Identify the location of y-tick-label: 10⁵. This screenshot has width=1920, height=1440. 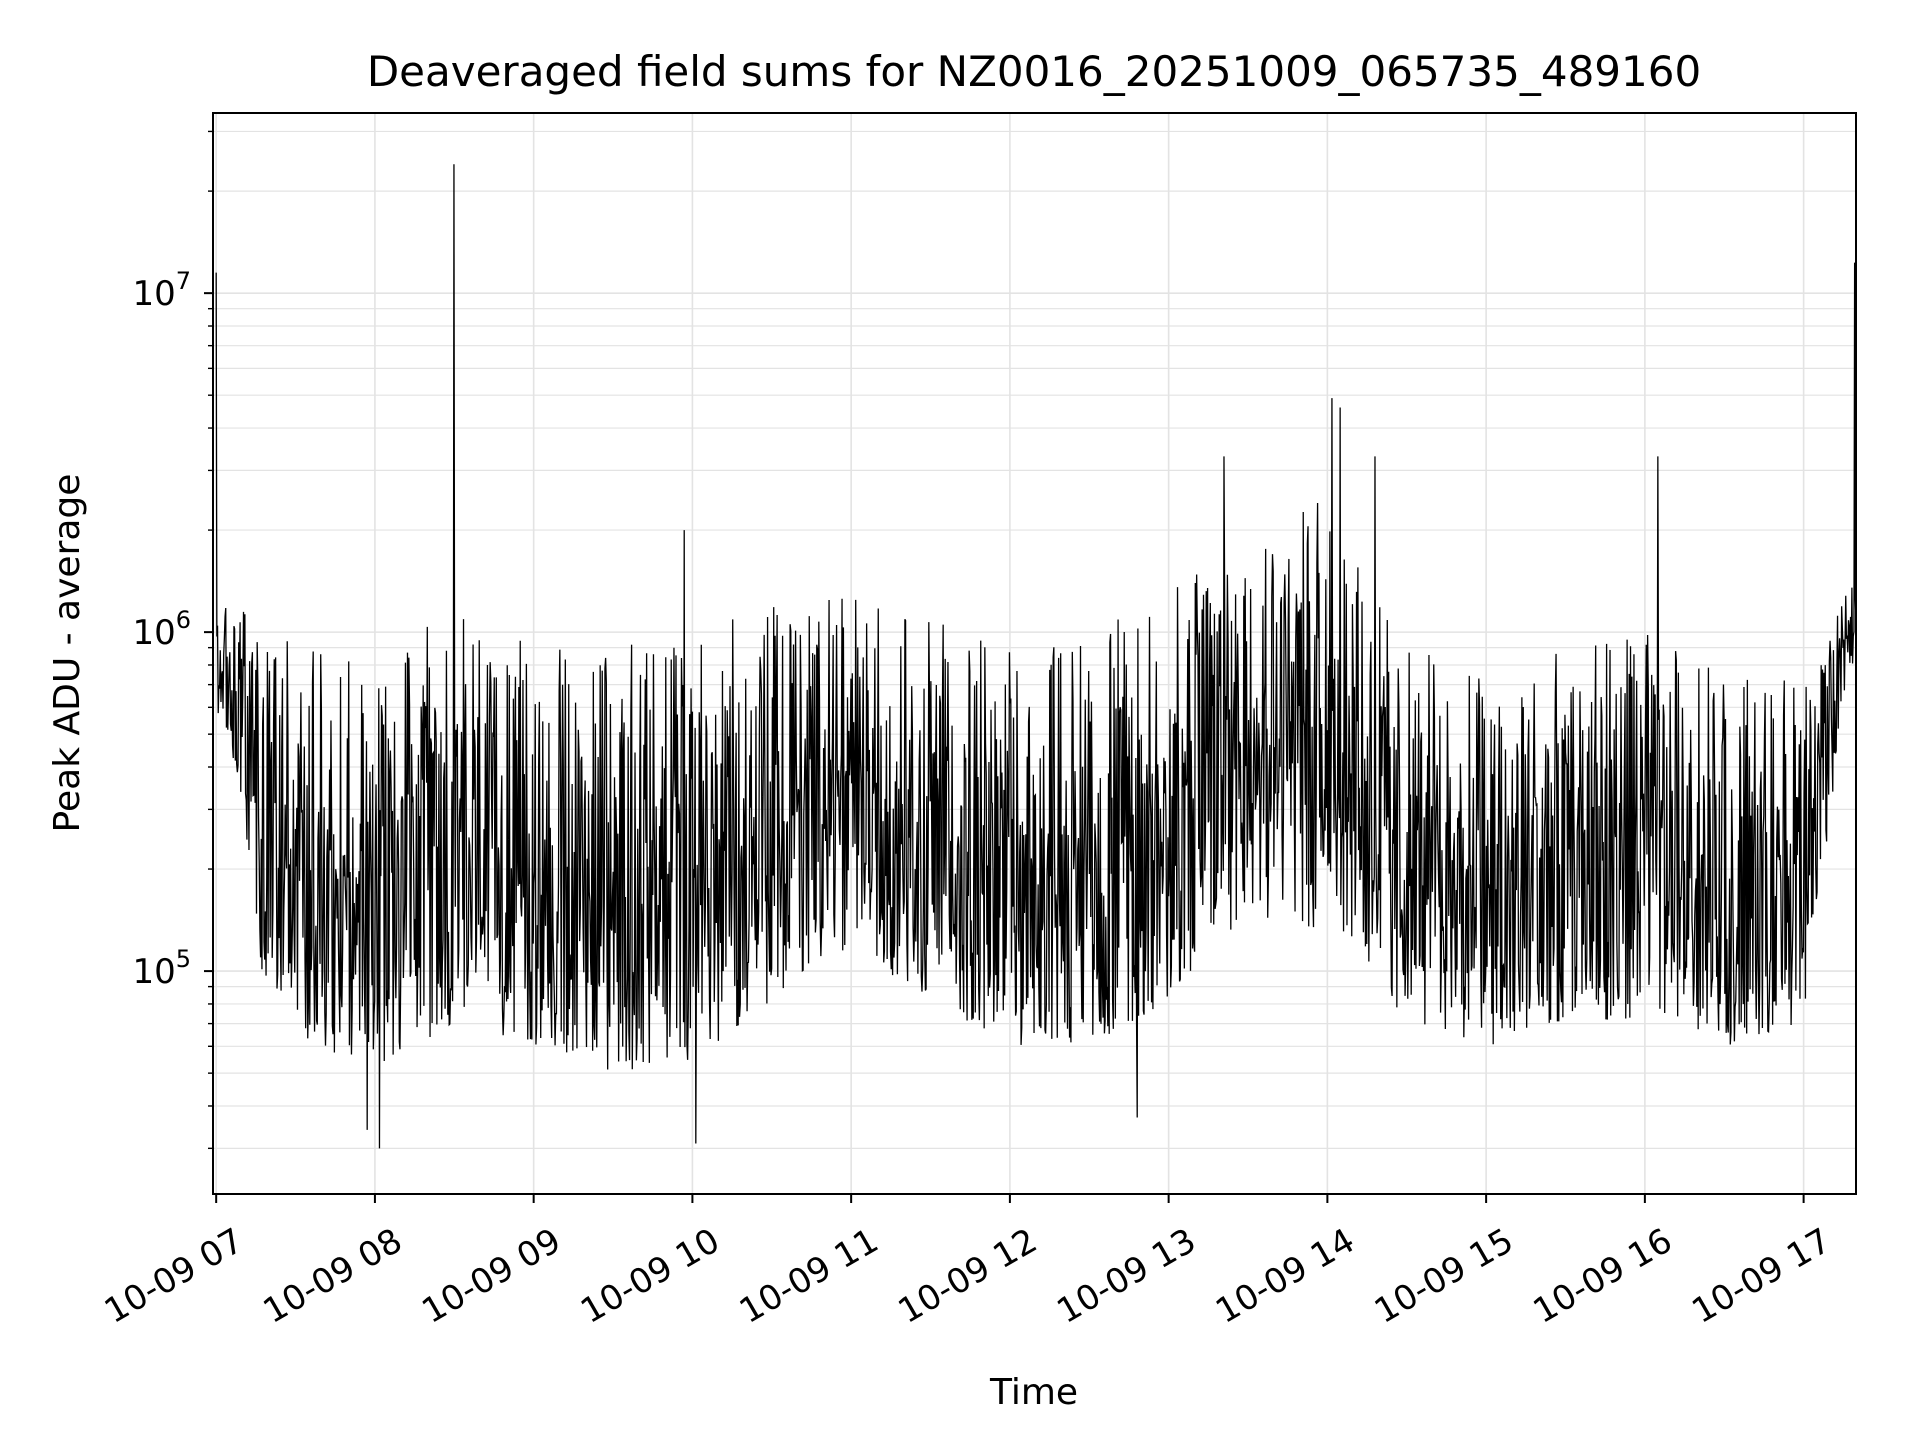
(161, 968).